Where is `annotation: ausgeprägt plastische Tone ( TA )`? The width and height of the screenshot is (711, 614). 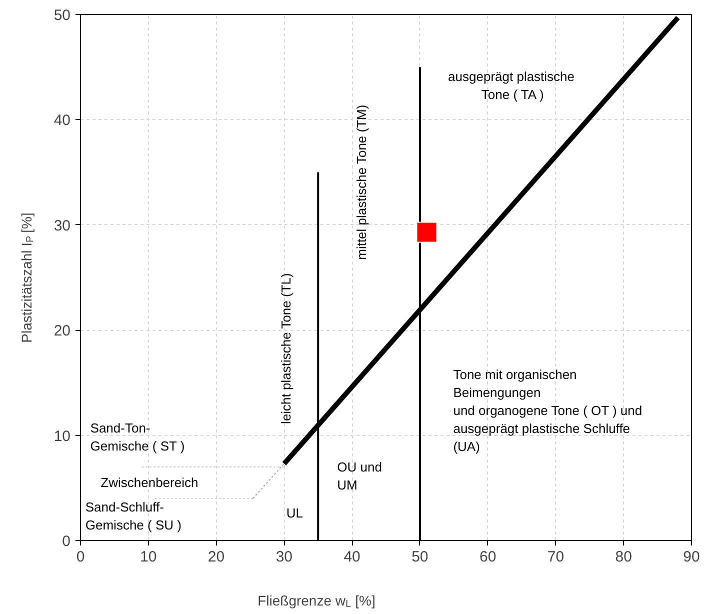
annotation: ausgeprägt plastische Tone ( TA ) is located at coordinates (511, 85).